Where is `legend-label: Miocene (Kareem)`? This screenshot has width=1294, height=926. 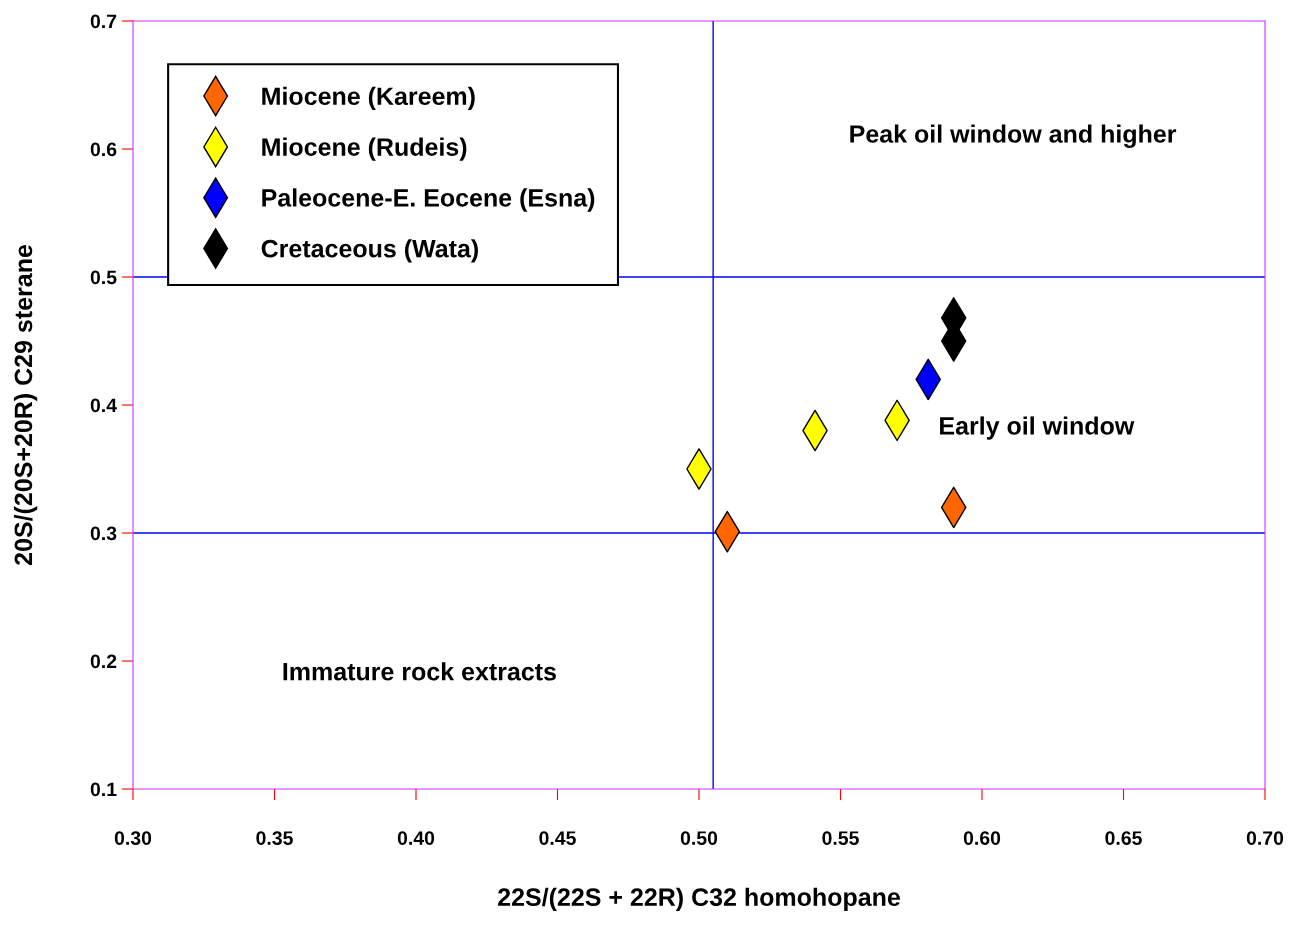
legend-label: Miocene (Kareem) is located at coordinates (368, 98).